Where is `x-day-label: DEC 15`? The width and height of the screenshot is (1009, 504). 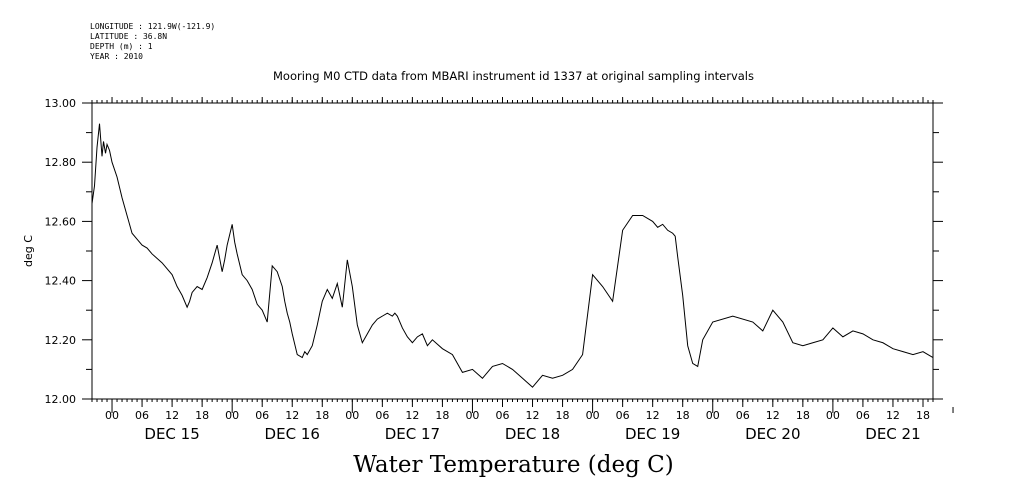
x-day-label: DEC 15 is located at coordinates (171, 434).